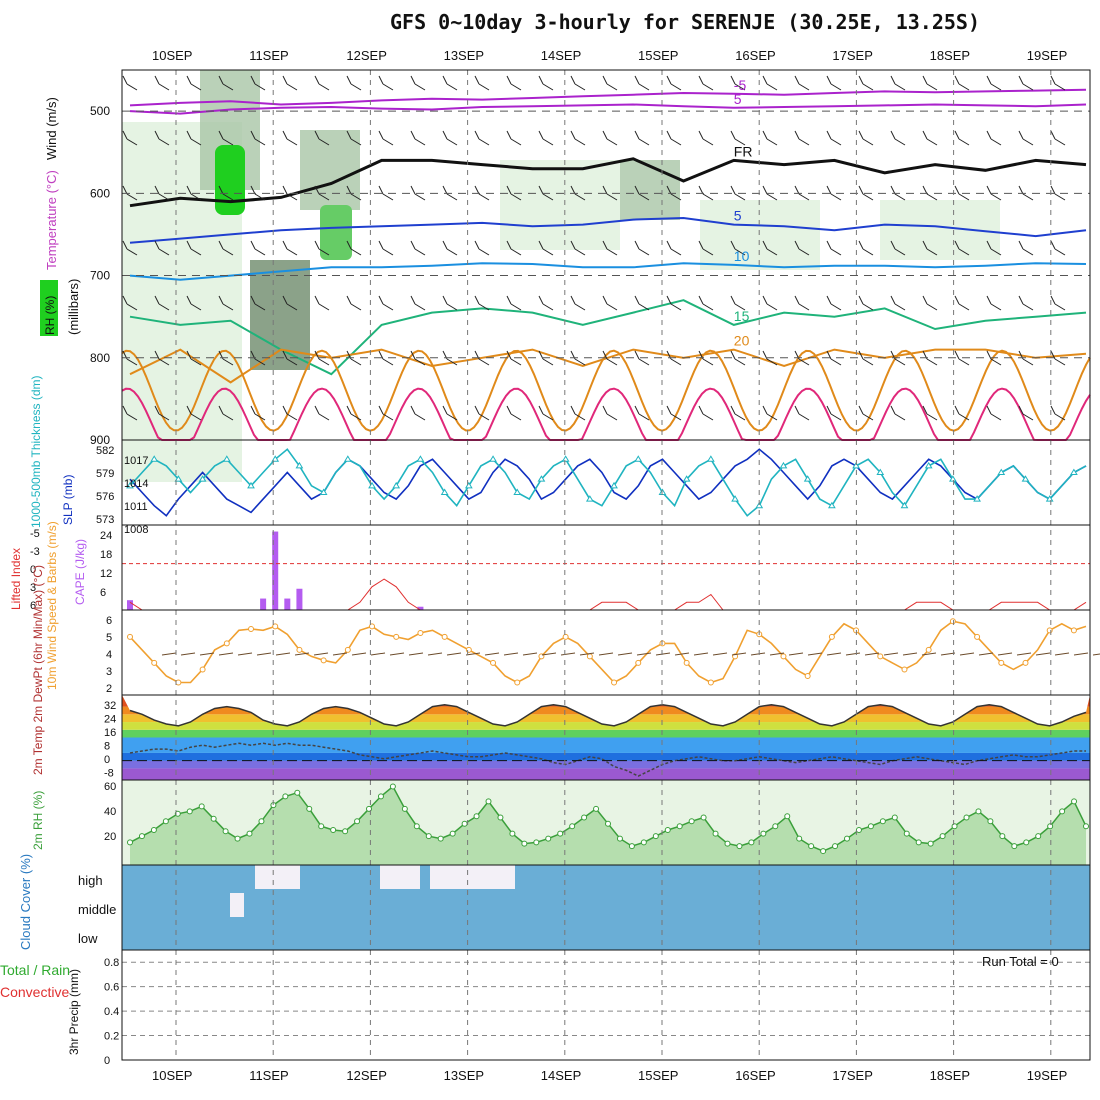 This screenshot has width=1100, height=1100. I want to click on y-axis-title: 10m Wind Speed & Barbs (m/s), so click(52, 605).